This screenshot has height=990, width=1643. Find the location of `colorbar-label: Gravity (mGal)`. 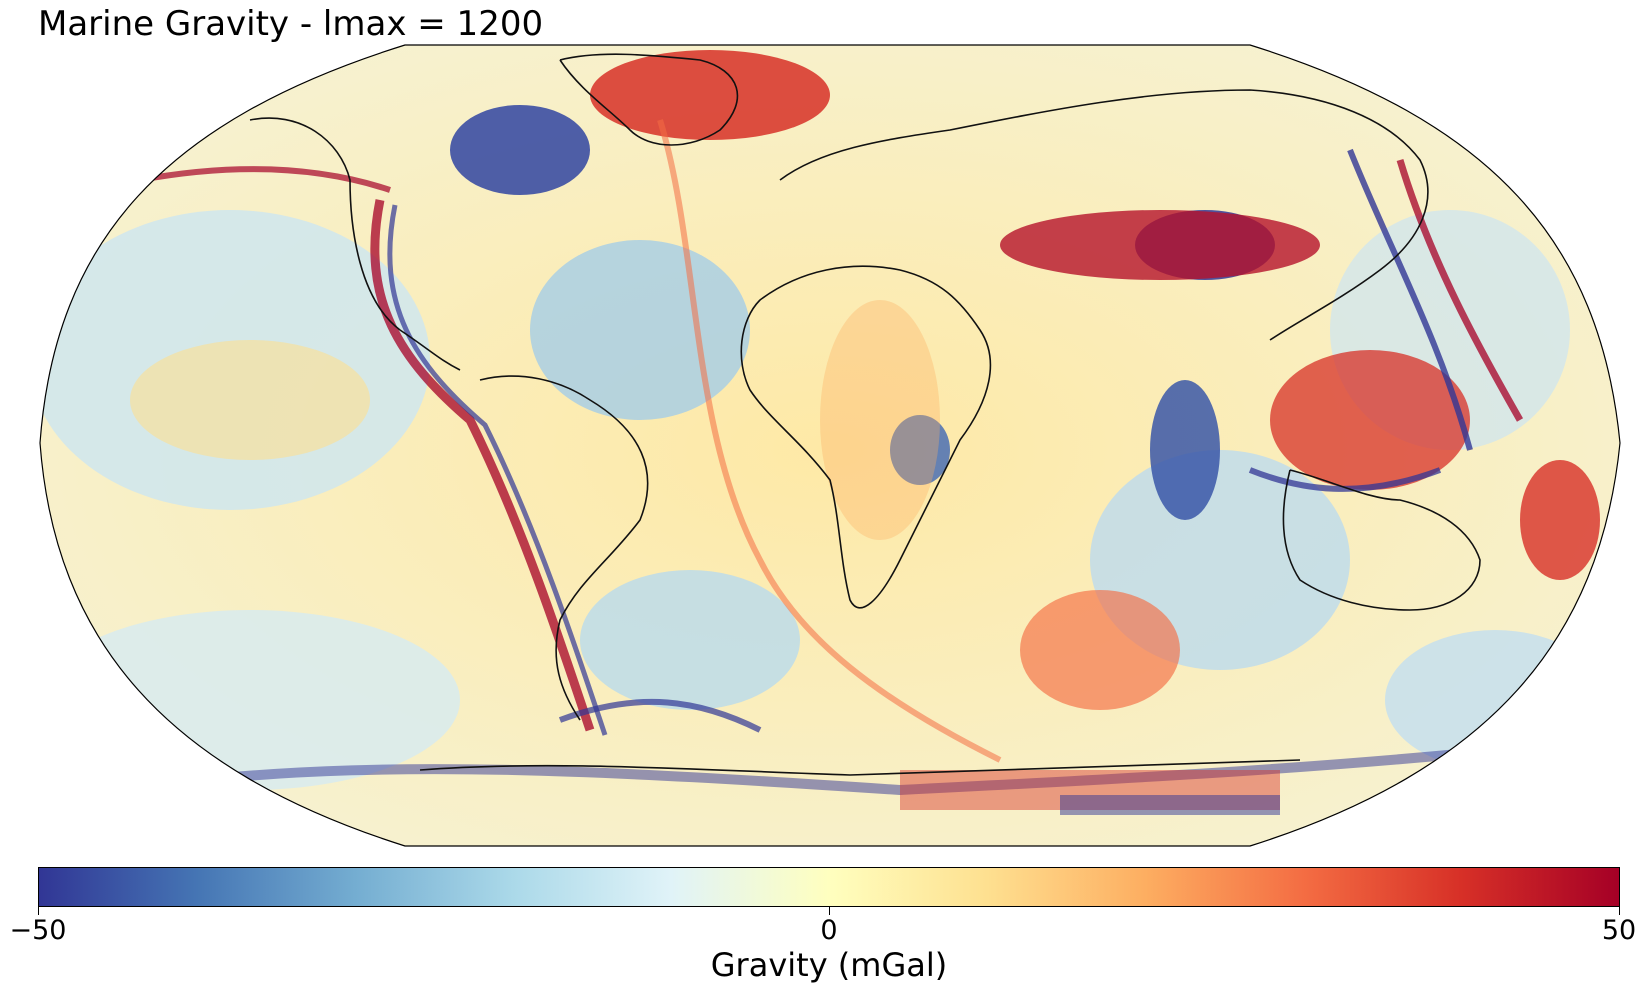

colorbar-label: Gravity (mGal) is located at coordinates (829, 965).